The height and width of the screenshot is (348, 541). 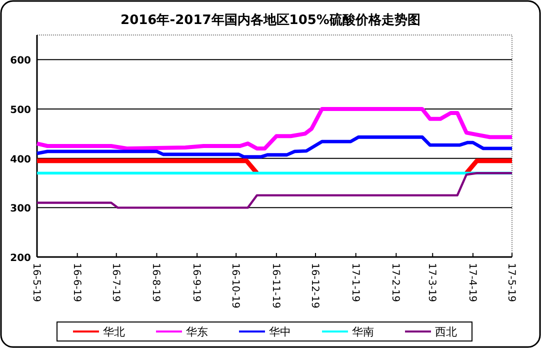 I want to click on x-tick-label: 16-11-19, so click(x=275, y=285).